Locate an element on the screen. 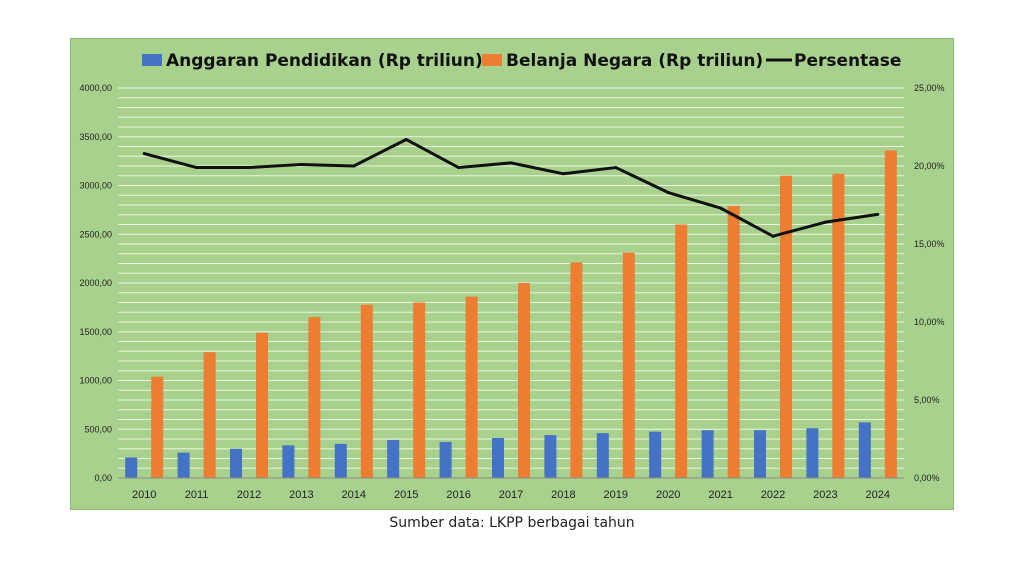 The width and height of the screenshot is (1024, 576). x-tick-label: 2021 is located at coordinates (720, 495).